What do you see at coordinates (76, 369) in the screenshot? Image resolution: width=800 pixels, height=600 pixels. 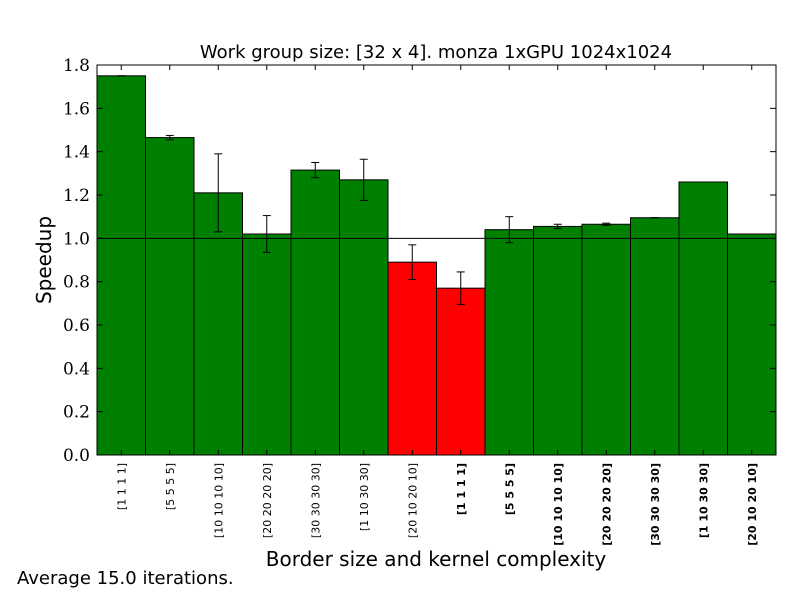 I see `y-tick-label-3: 0.4` at bounding box center [76, 369].